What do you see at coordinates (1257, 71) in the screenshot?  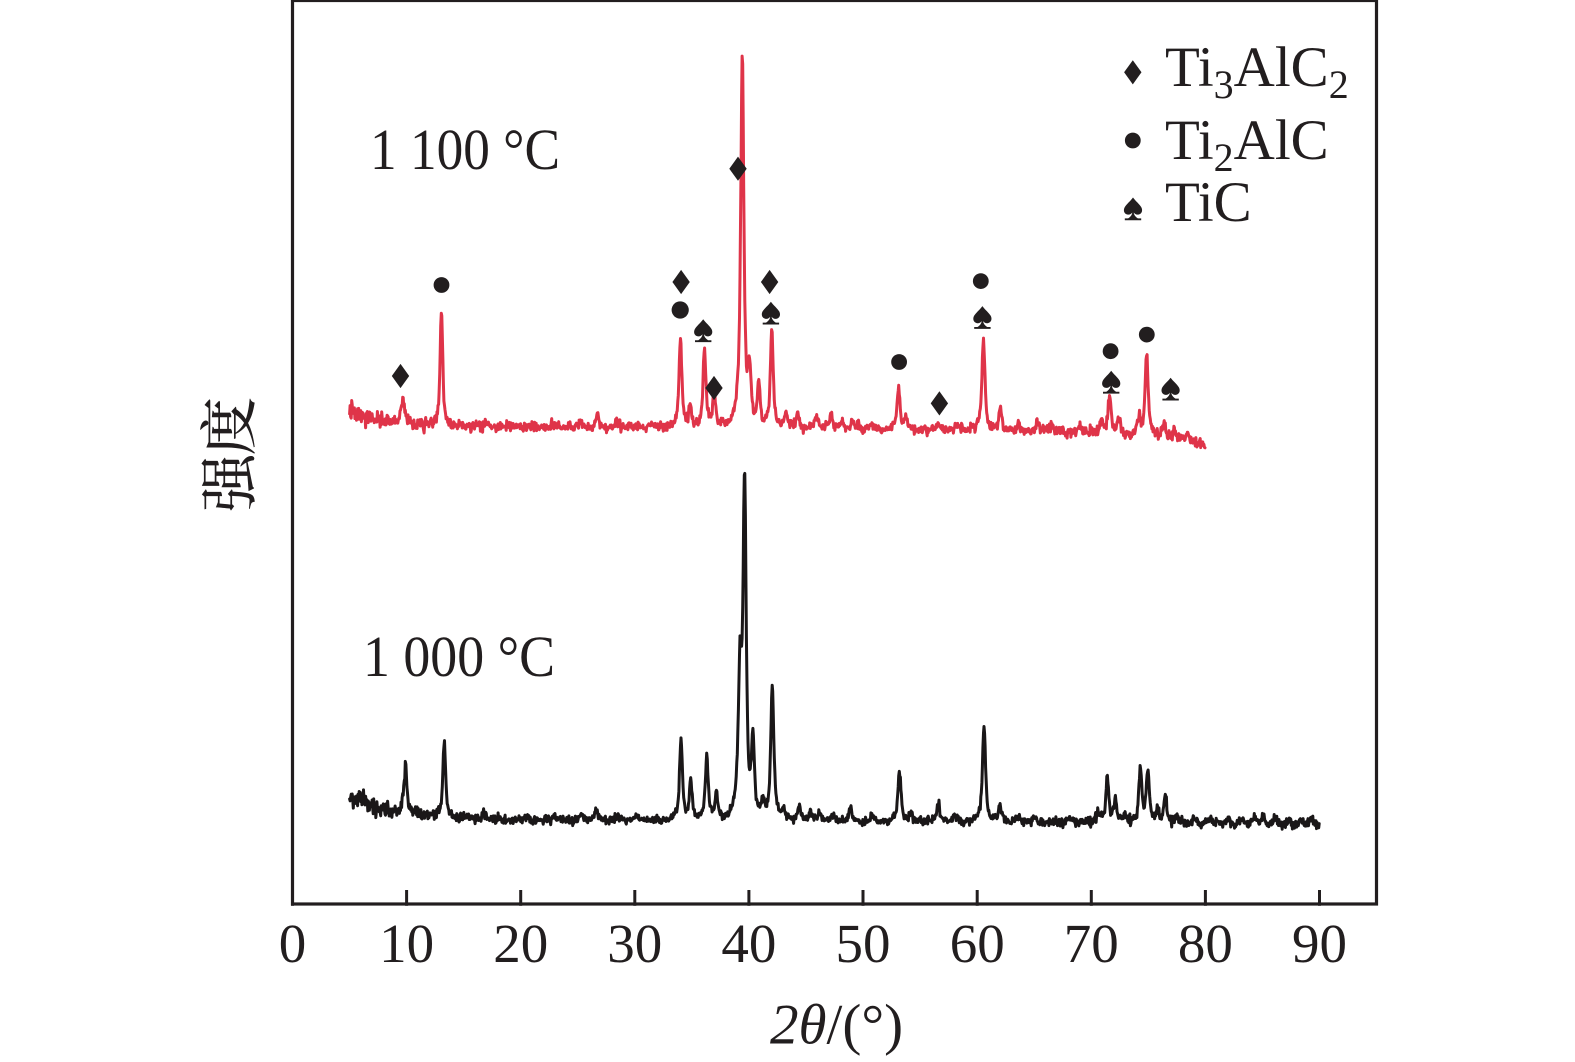 I see `svg-text: Ti3AlC2` at bounding box center [1257, 71].